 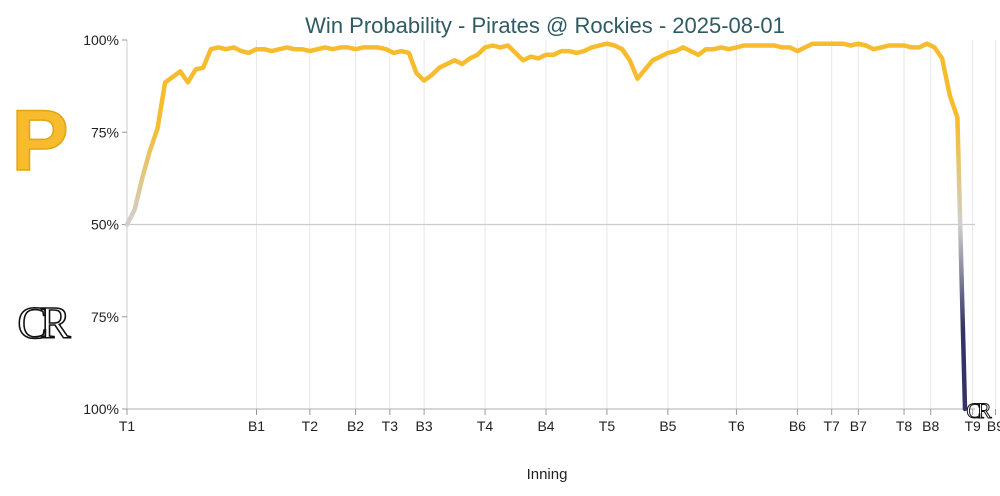 I want to click on x-tick-label: B5, so click(x=667, y=426).